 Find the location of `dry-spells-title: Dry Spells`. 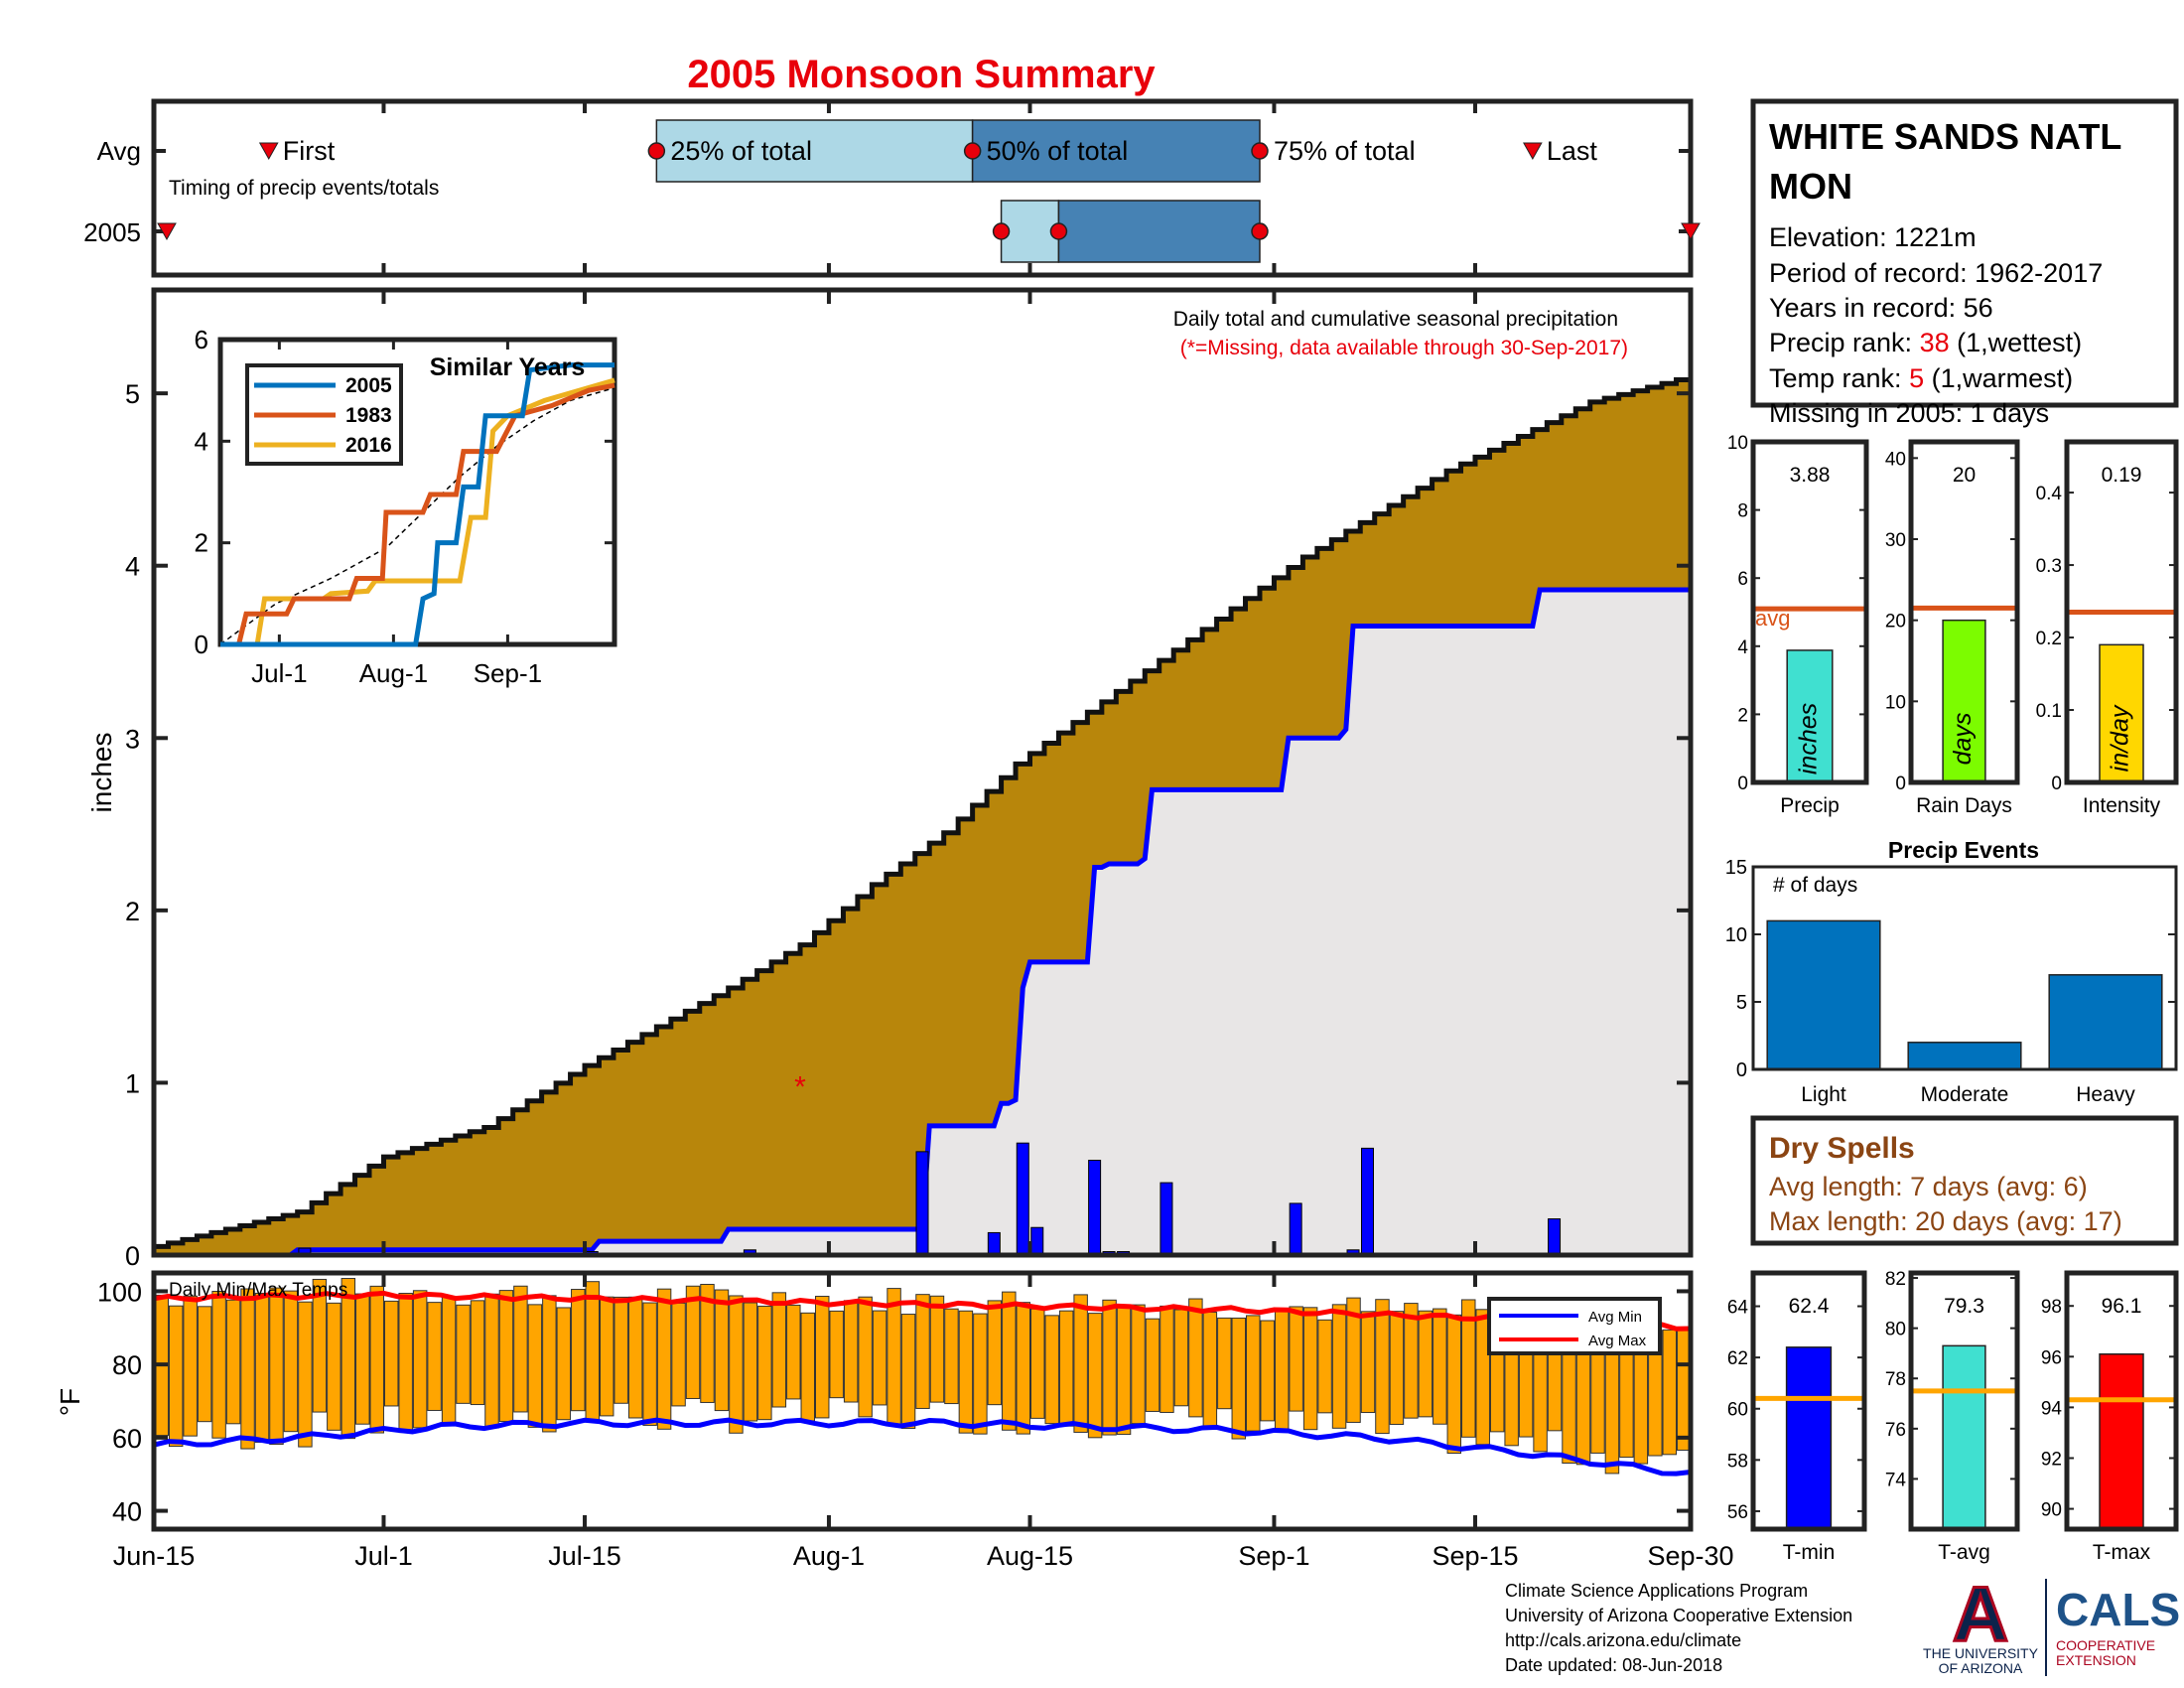

dry-spells-title: Dry Spells is located at coordinates (1842, 1148).